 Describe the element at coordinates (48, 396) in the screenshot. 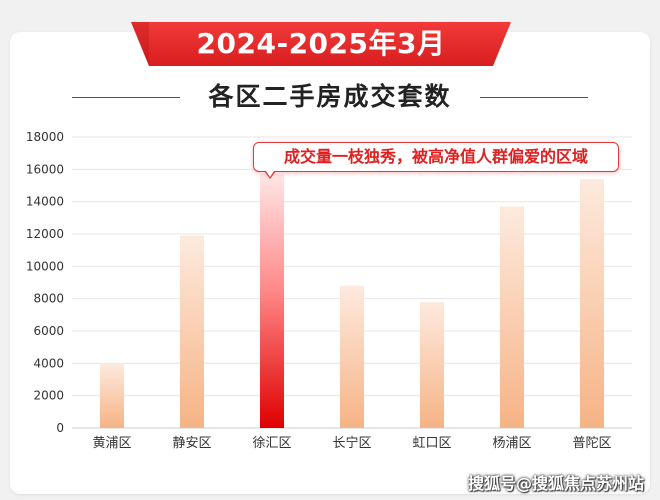

I see `y-tick-label: 2000` at that location.